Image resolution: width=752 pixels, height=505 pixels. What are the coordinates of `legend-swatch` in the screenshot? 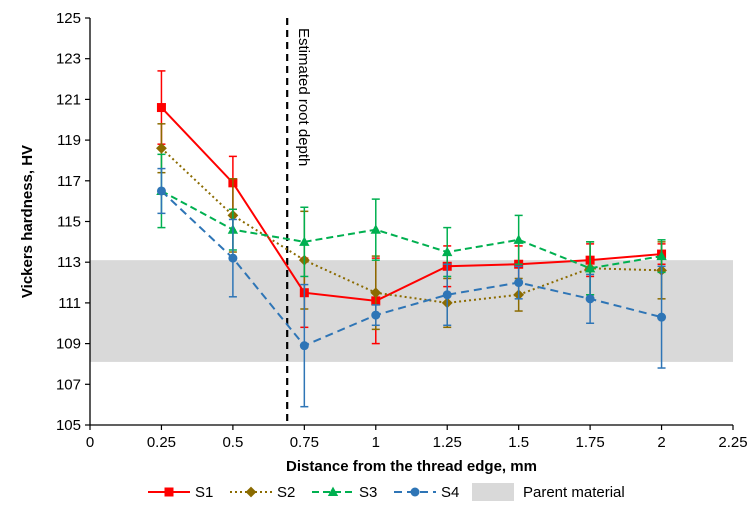 It's located at (493, 492).